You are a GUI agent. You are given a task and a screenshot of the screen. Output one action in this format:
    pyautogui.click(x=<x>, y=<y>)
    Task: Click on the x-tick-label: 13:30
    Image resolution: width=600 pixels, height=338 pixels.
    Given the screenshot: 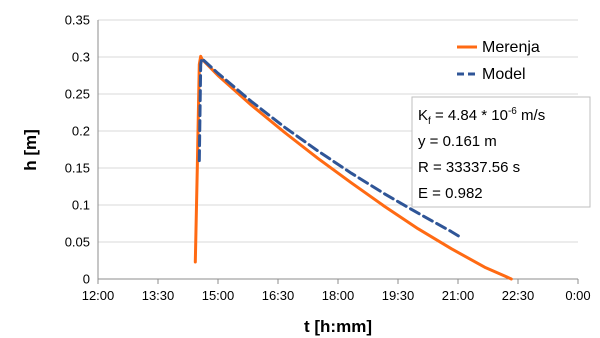 What is the action you would take?
    pyautogui.click(x=158, y=295)
    